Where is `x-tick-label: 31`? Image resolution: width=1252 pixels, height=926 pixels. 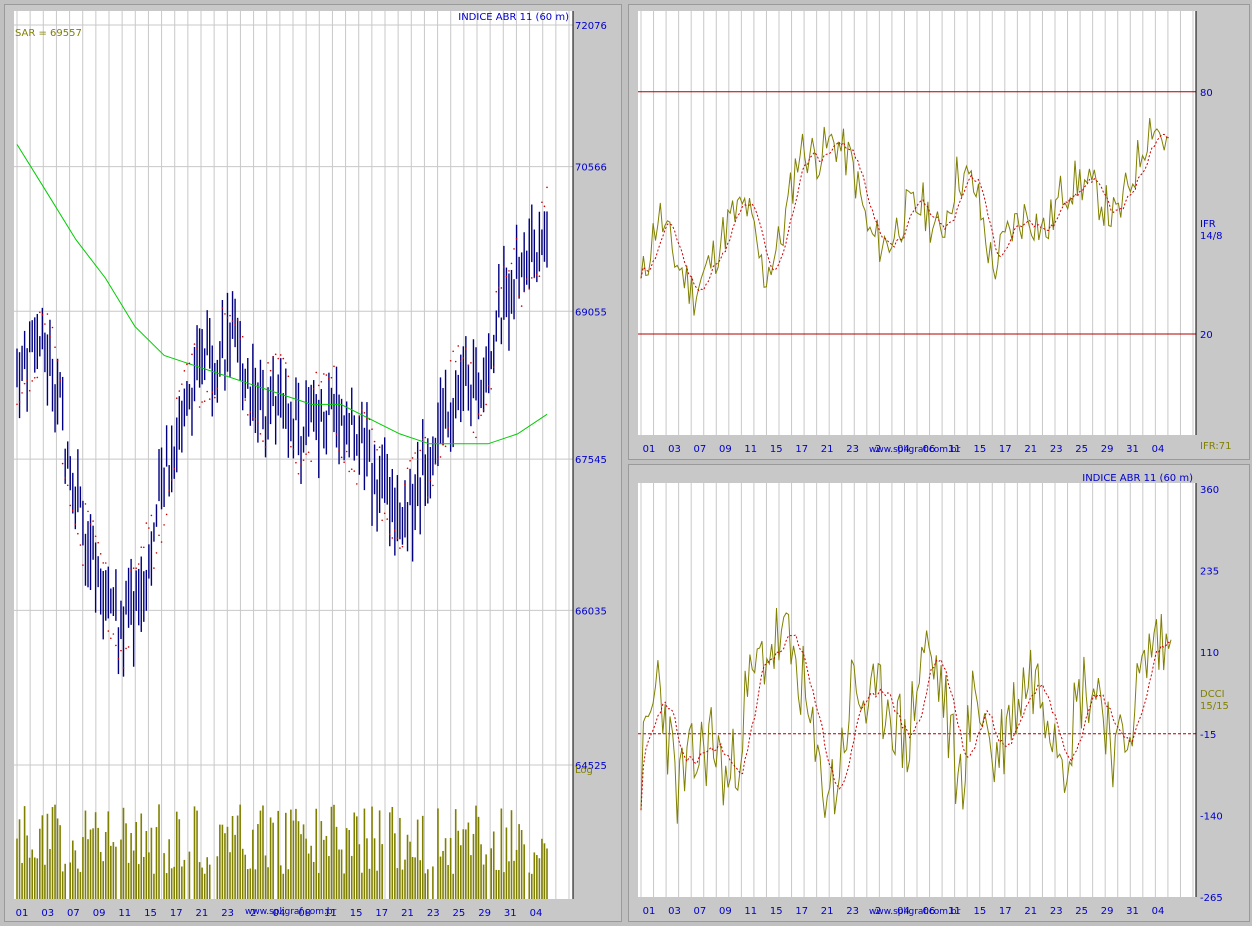
x-tick-label: 31 is located at coordinates (1132, 449).